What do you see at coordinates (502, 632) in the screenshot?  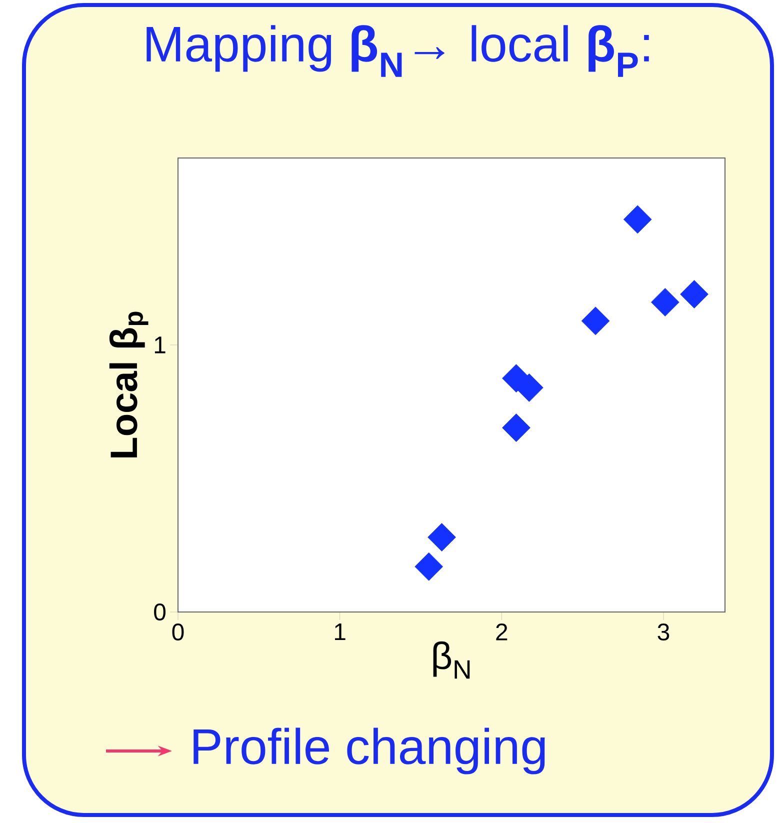 I see `x-tick-label: 2` at bounding box center [502, 632].